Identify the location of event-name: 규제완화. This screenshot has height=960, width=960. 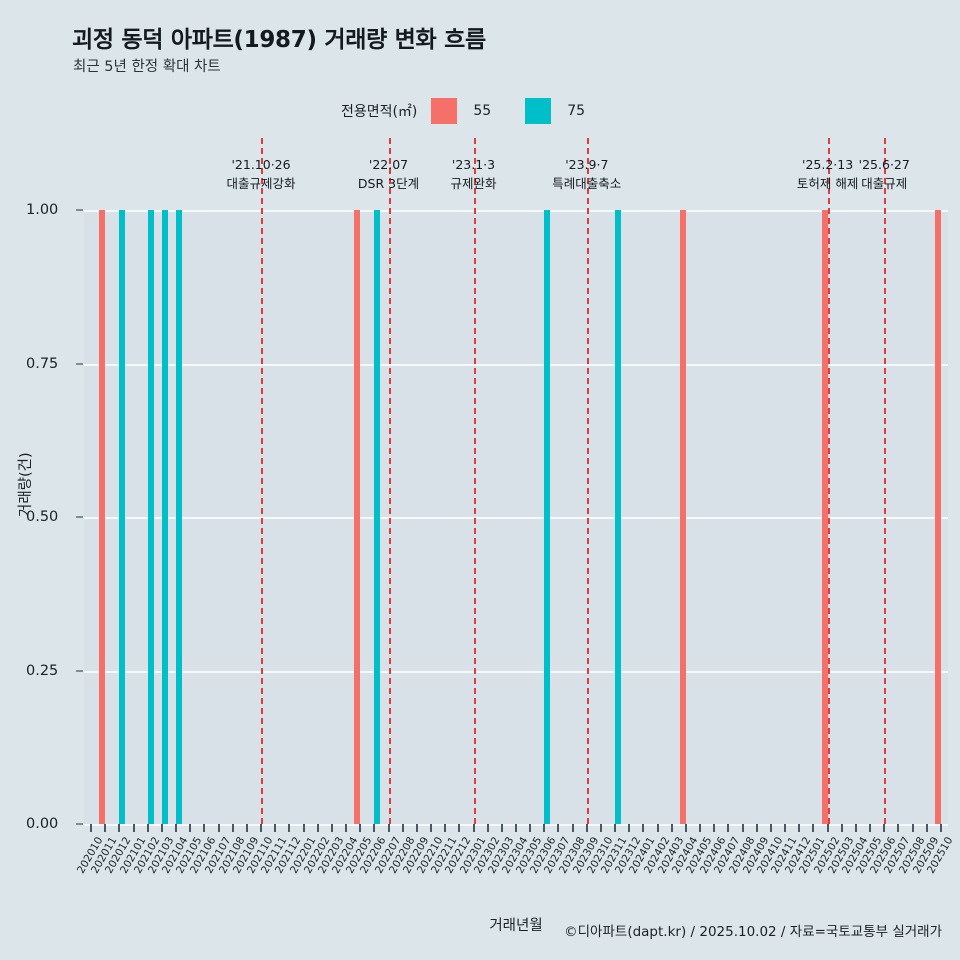
(473, 184).